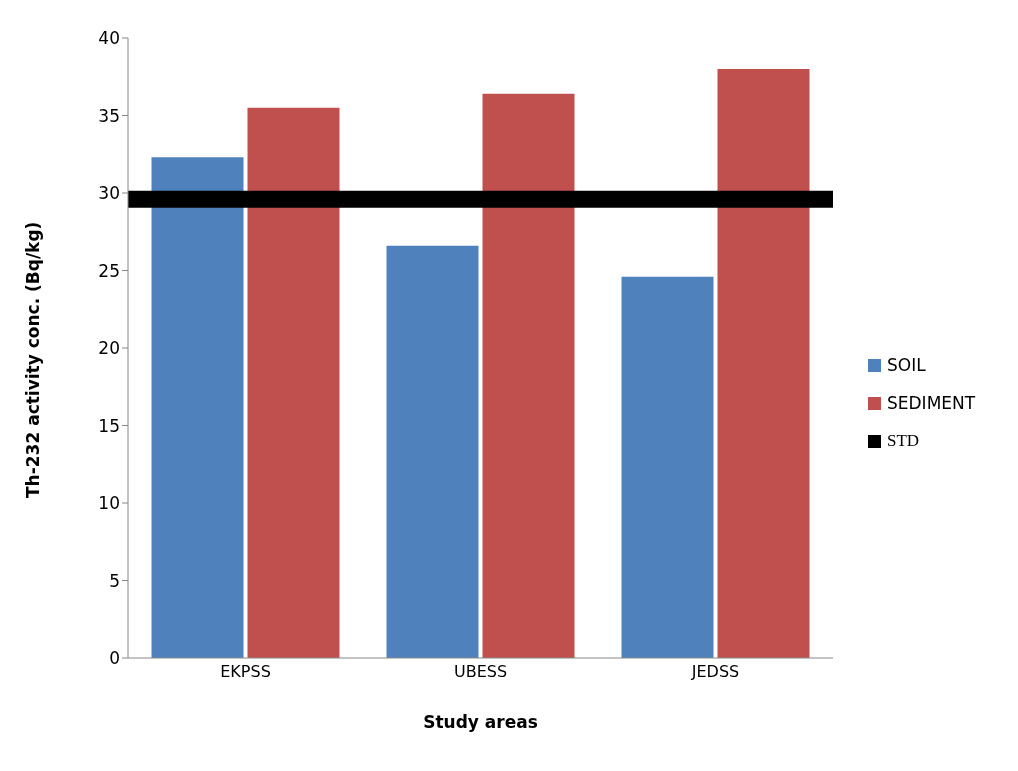  Describe the element at coordinates (715, 672) in the screenshot. I see `x-tick-label: JEDSS` at that location.